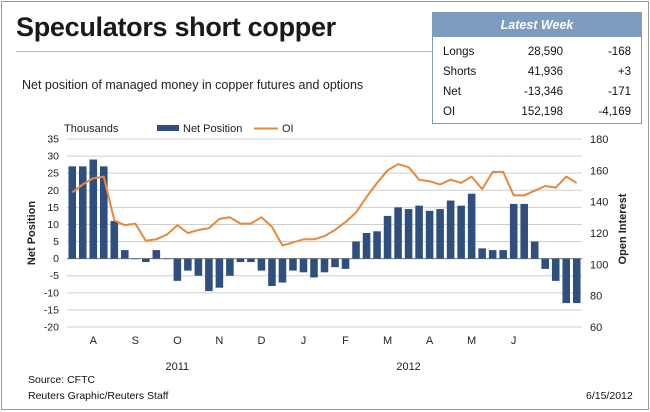 This screenshot has width=650, height=412. Describe the element at coordinates (53, 191) in the screenshot. I see `left-tick-label: 20` at that location.